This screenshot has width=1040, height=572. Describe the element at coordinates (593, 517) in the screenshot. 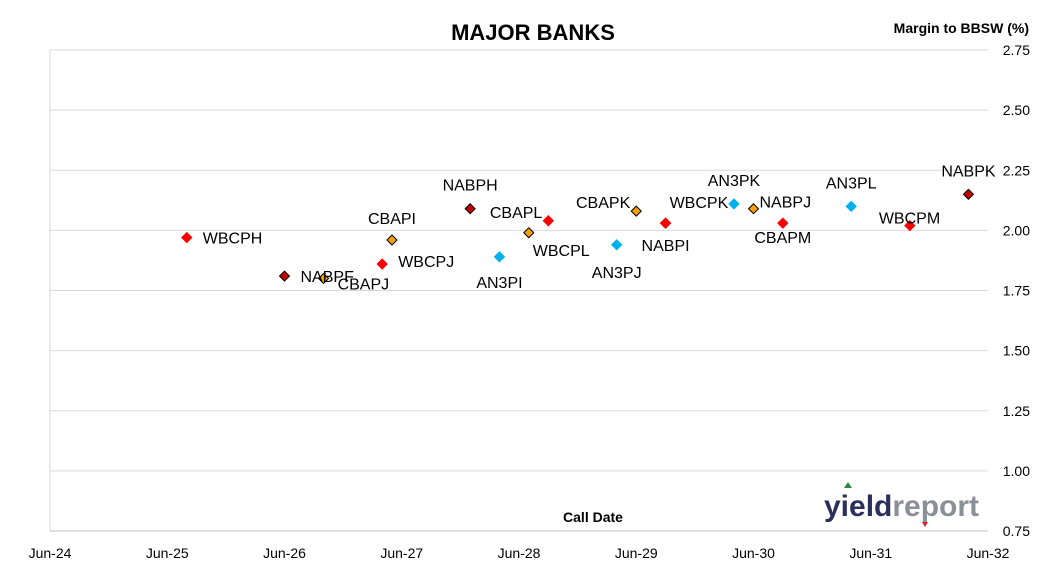

I see `x-axis-label: Call Date` at that location.